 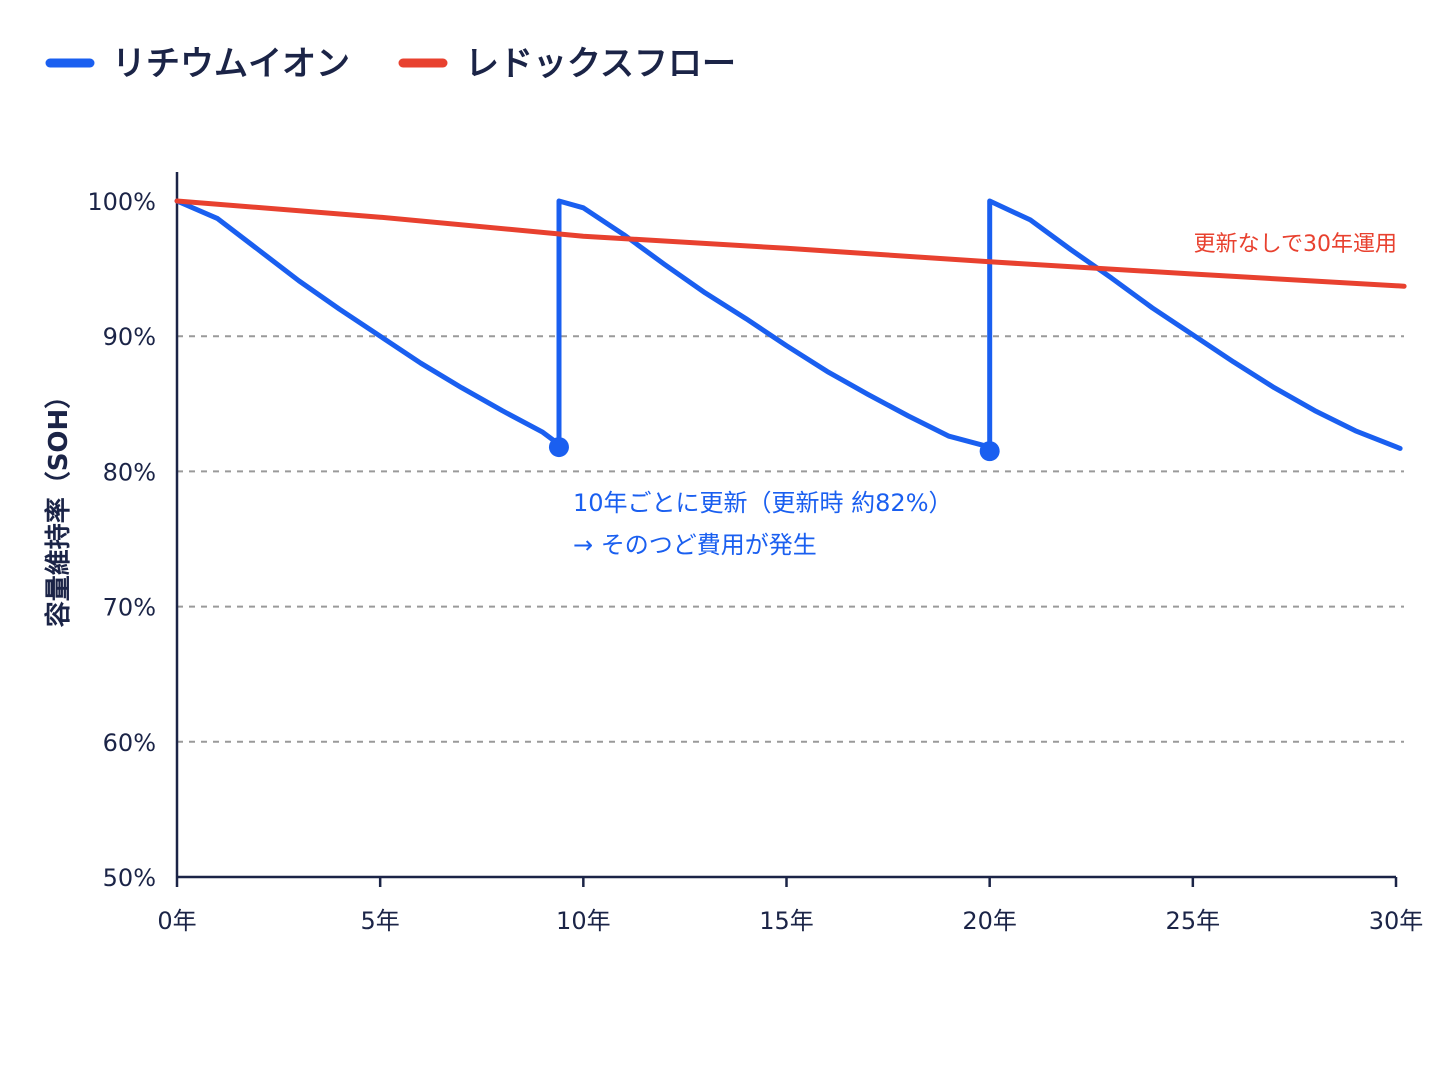 What do you see at coordinates (1396, 921) in the screenshot?
I see `x-tick-label-30: 30年` at bounding box center [1396, 921].